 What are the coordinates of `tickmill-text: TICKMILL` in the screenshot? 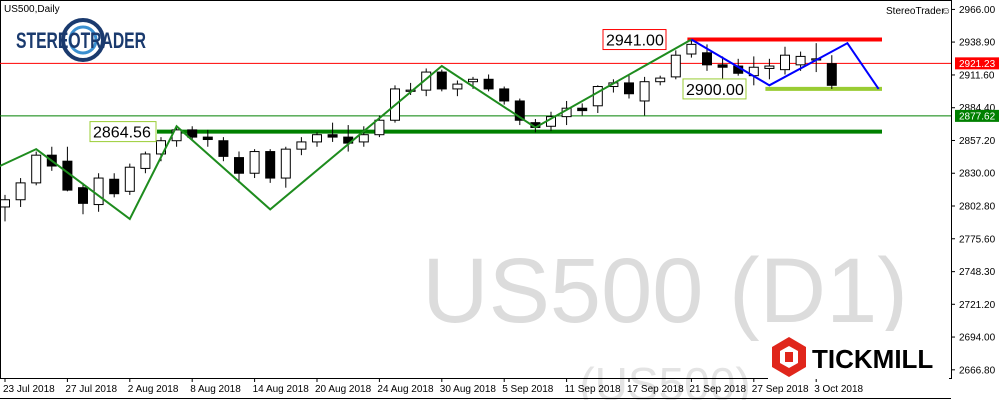 It's located at (872, 359).